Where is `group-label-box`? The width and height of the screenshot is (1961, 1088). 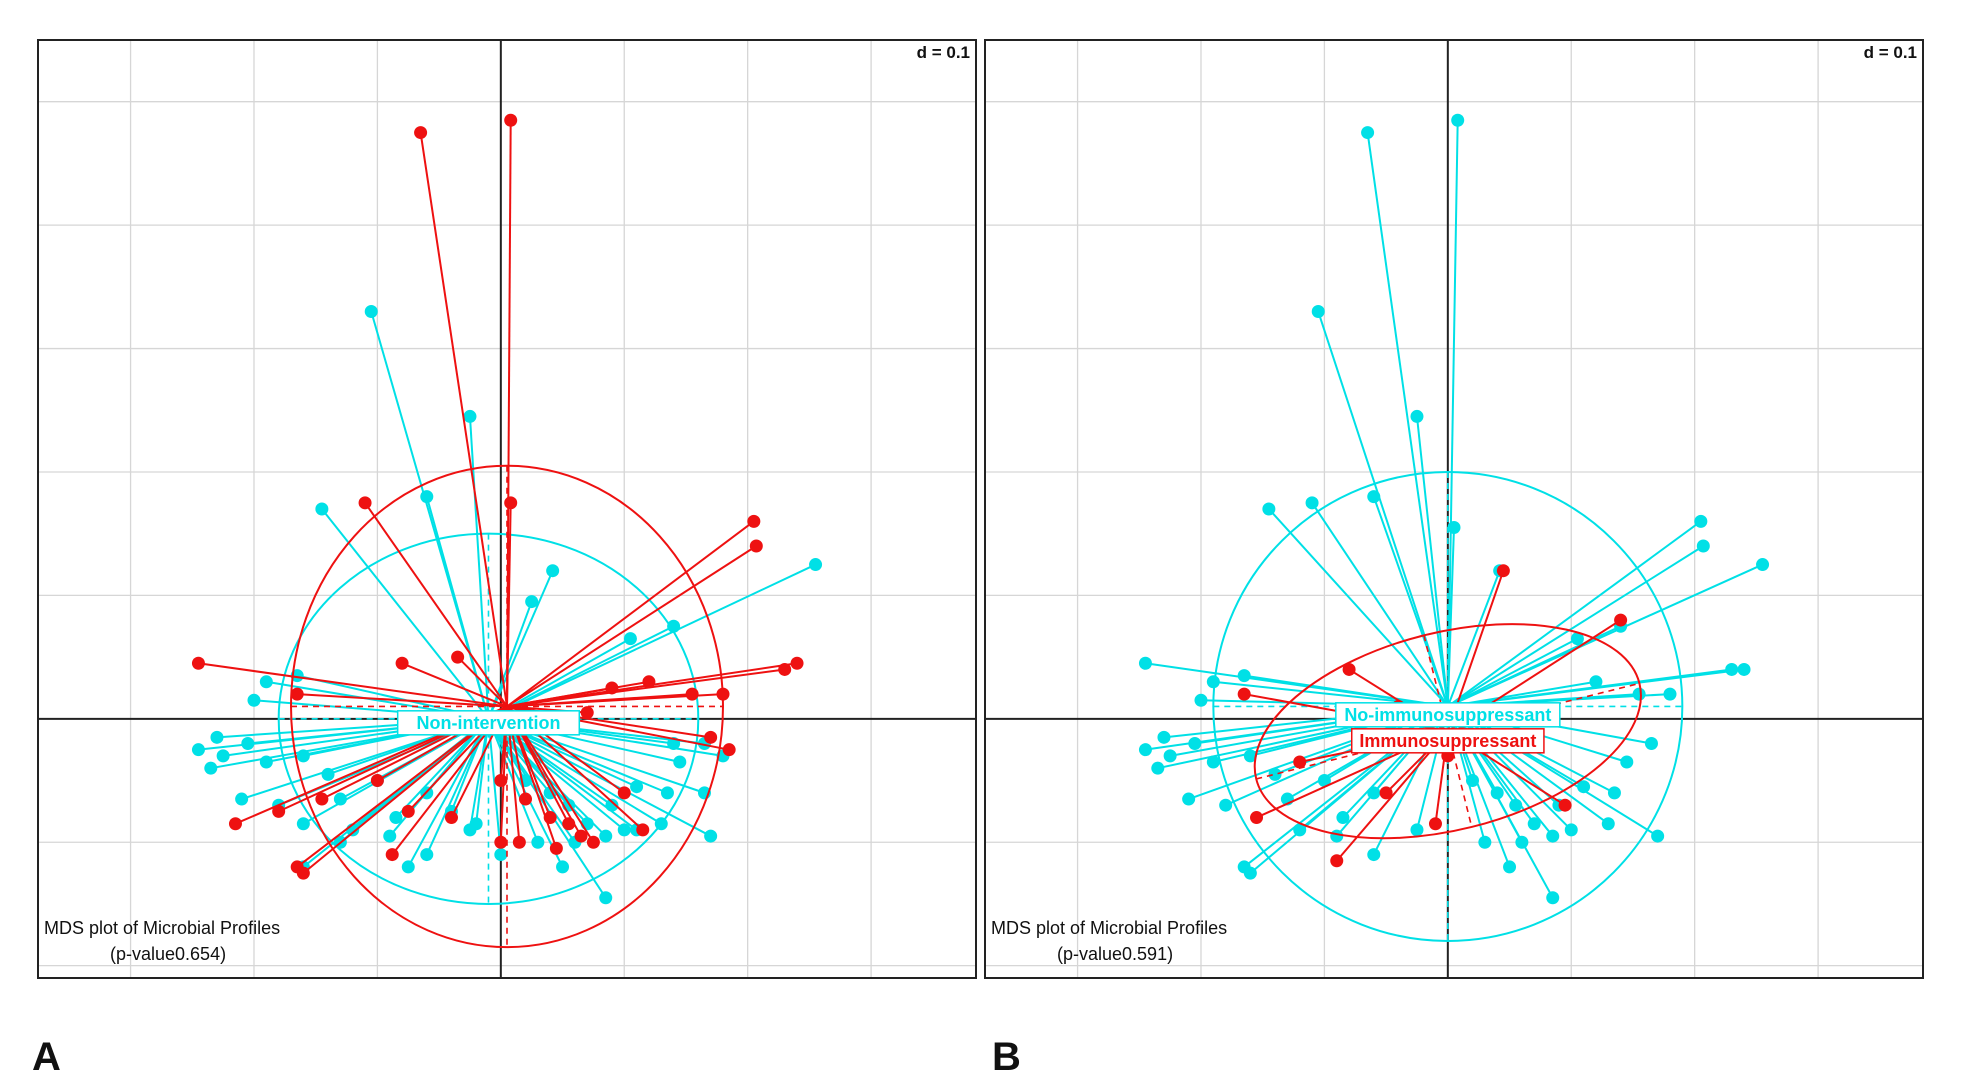
group-label-box is located at coordinates (1447, 741).